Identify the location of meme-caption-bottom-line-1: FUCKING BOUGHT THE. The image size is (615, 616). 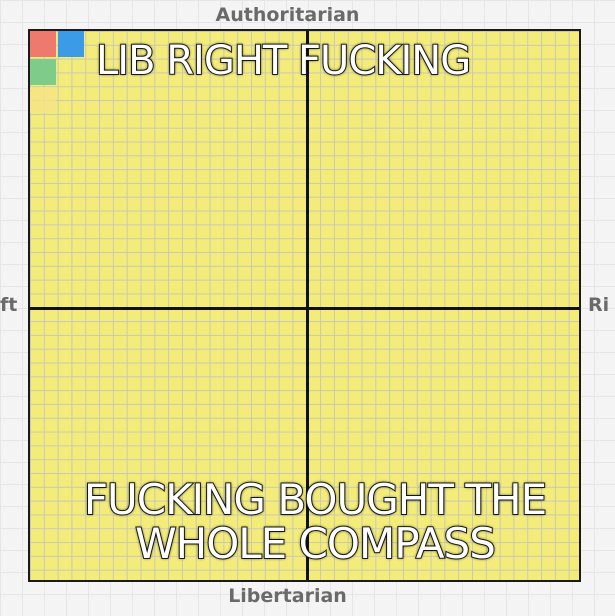
(315, 499).